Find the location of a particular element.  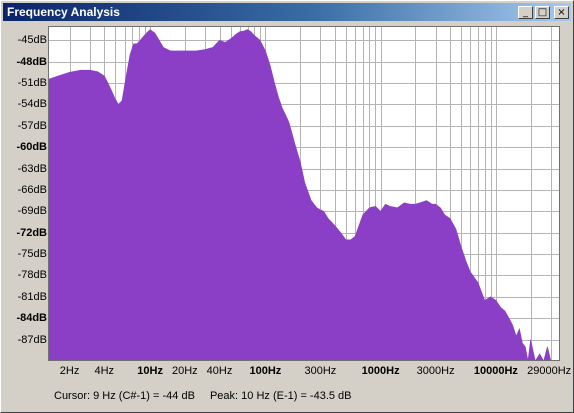

title-bar: Frequency Analysis _ □ × is located at coordinates (287, 12).